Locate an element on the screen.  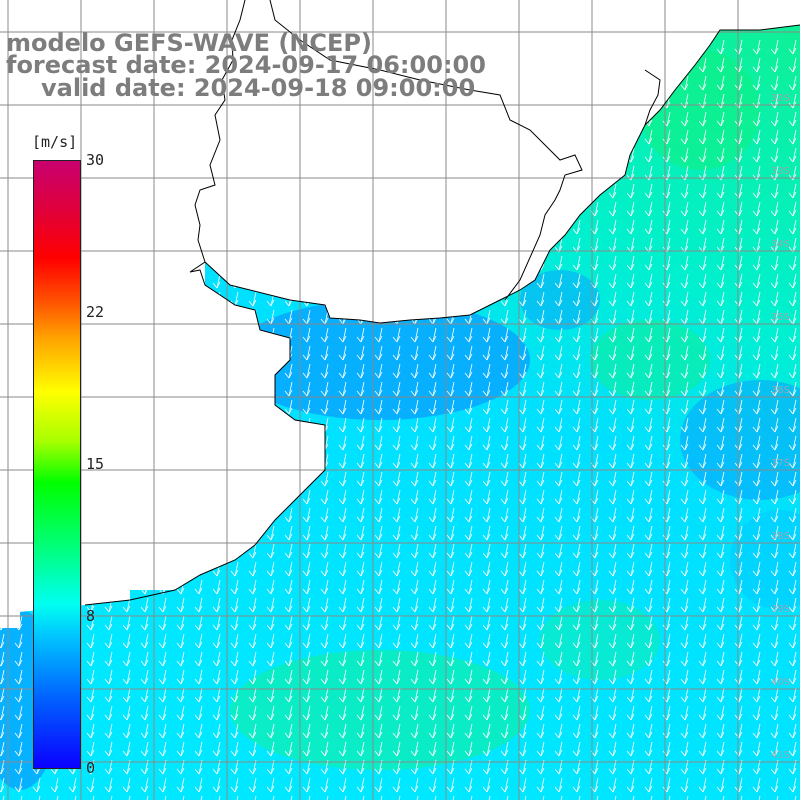
model-title: modelo GEFS-WAVE (NCEP) is located at coordinates (189, 43).